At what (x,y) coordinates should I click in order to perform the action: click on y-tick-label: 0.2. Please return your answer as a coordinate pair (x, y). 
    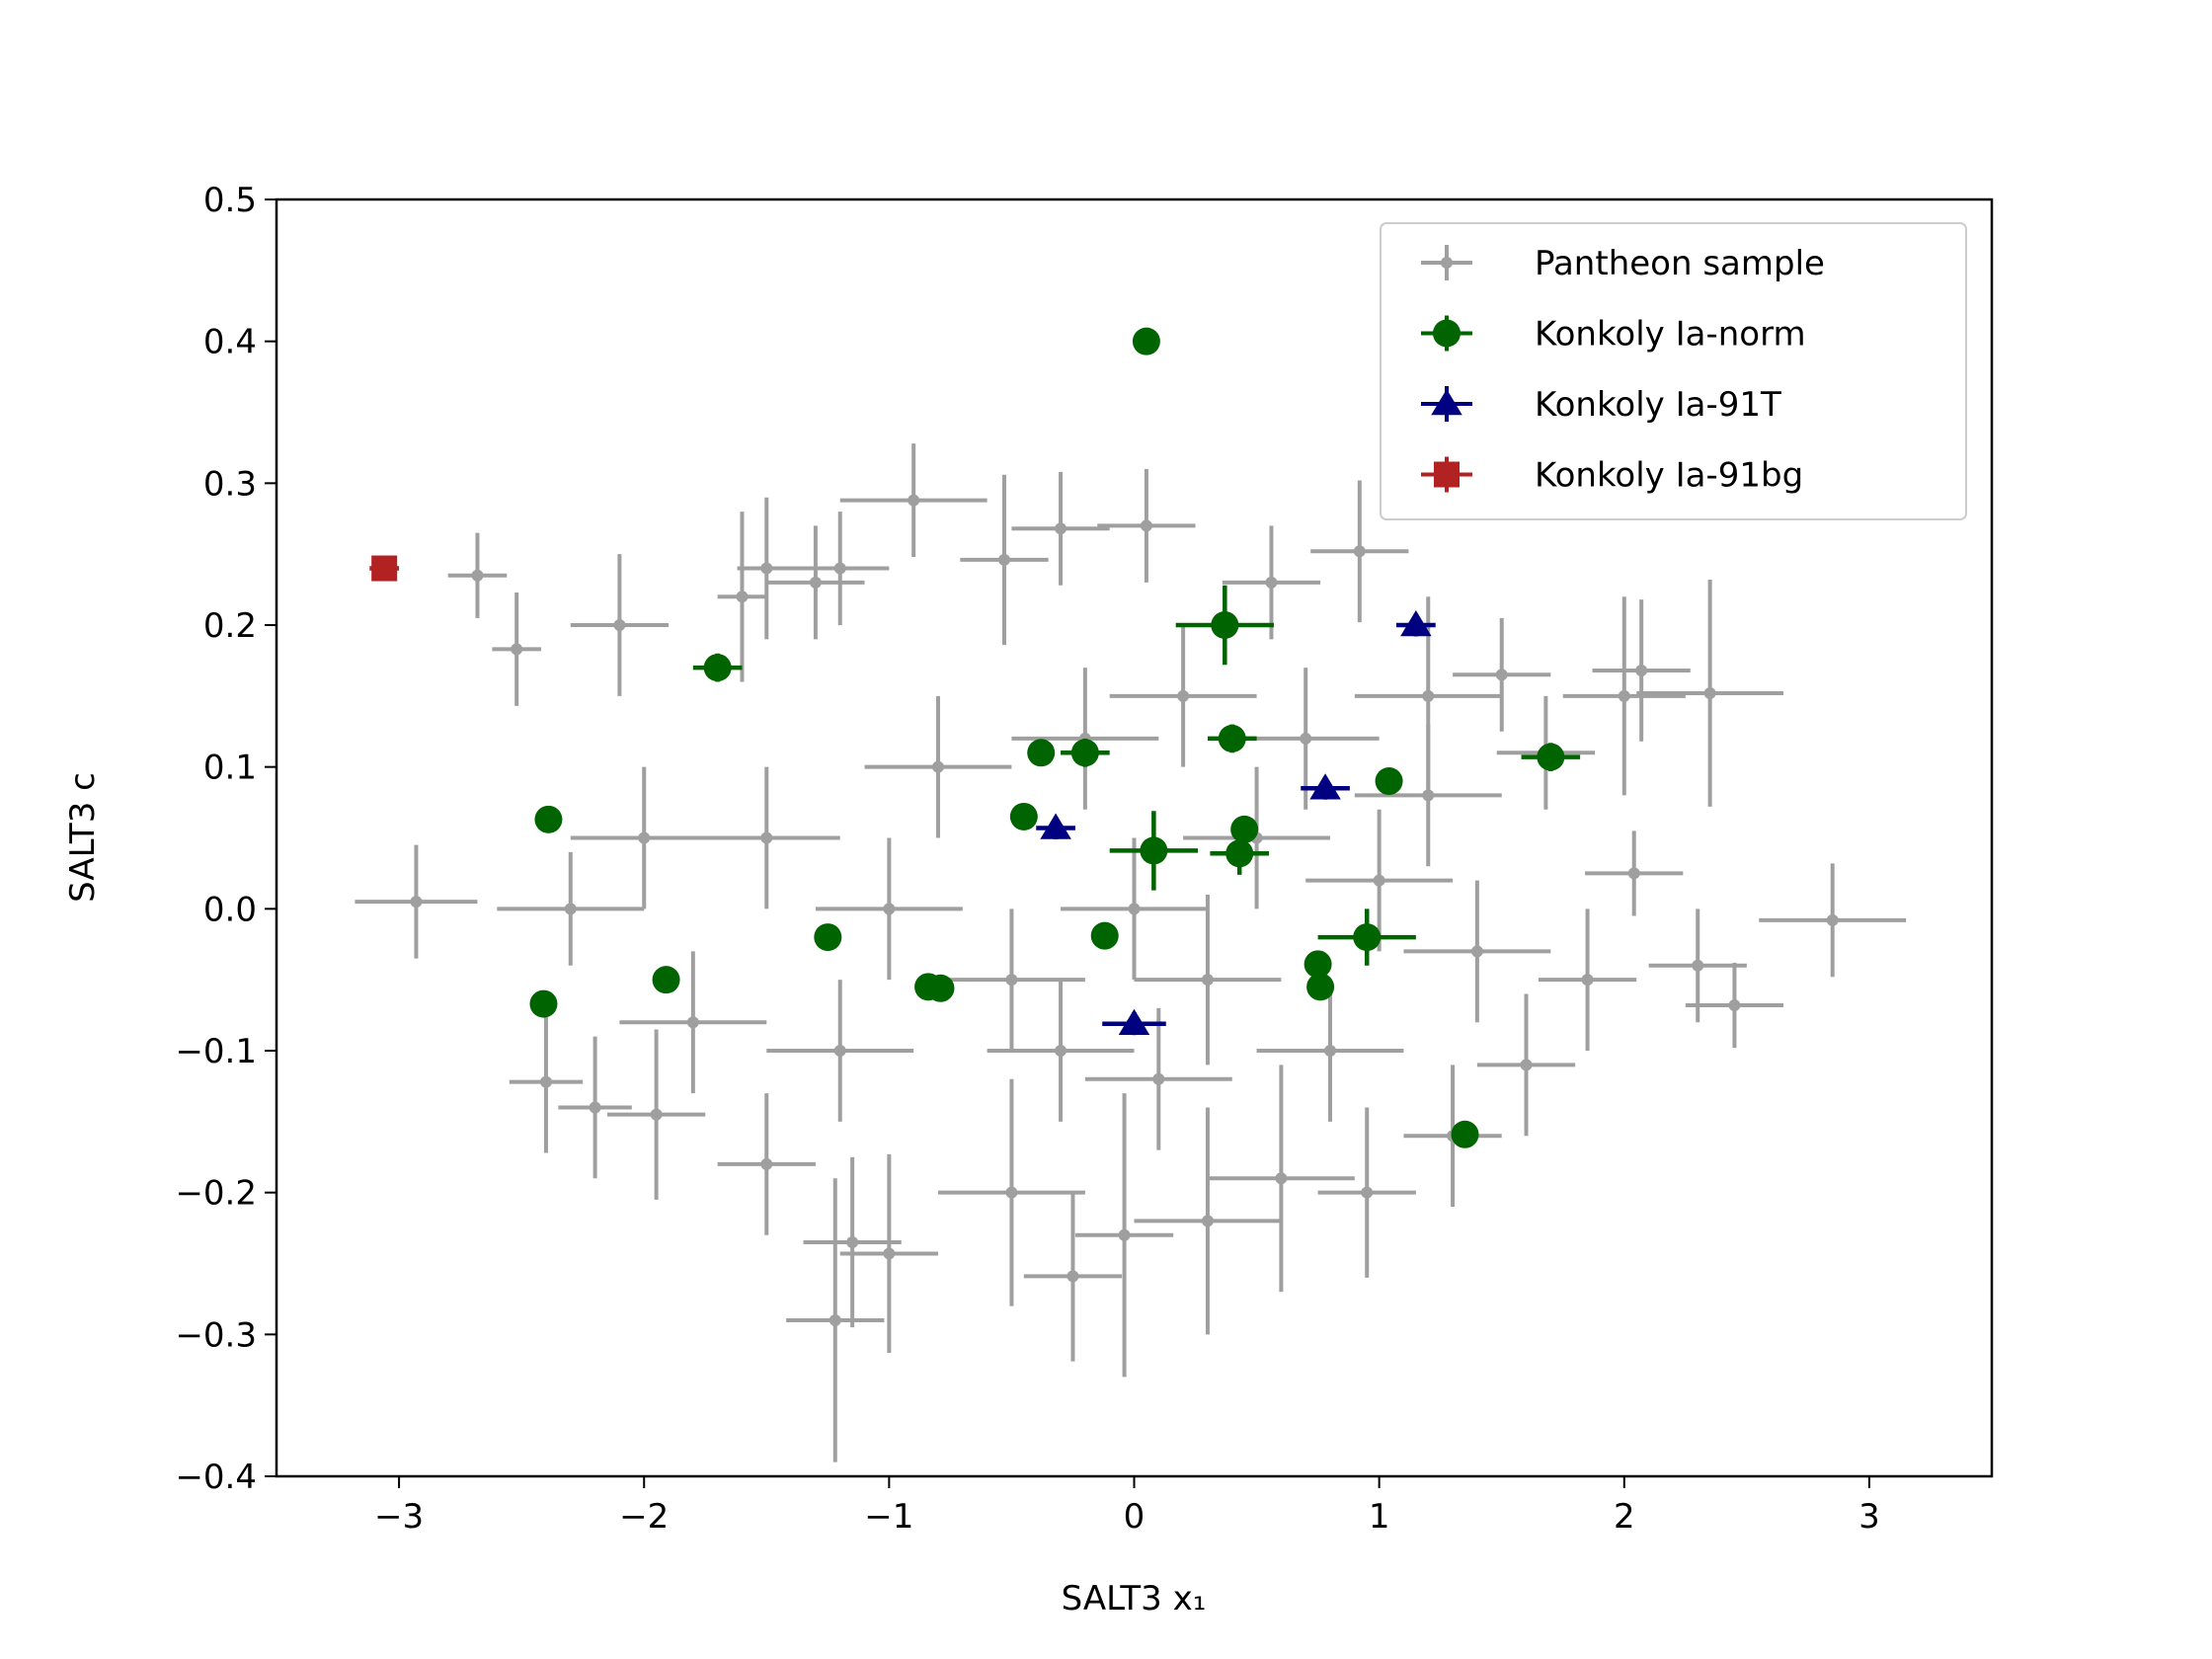
    Looking at the image, I should click on (230, 626).